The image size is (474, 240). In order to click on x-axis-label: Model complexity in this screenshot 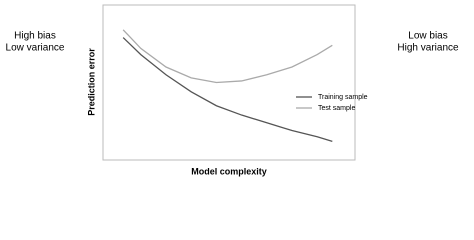, I will do `click(229, 171)`.